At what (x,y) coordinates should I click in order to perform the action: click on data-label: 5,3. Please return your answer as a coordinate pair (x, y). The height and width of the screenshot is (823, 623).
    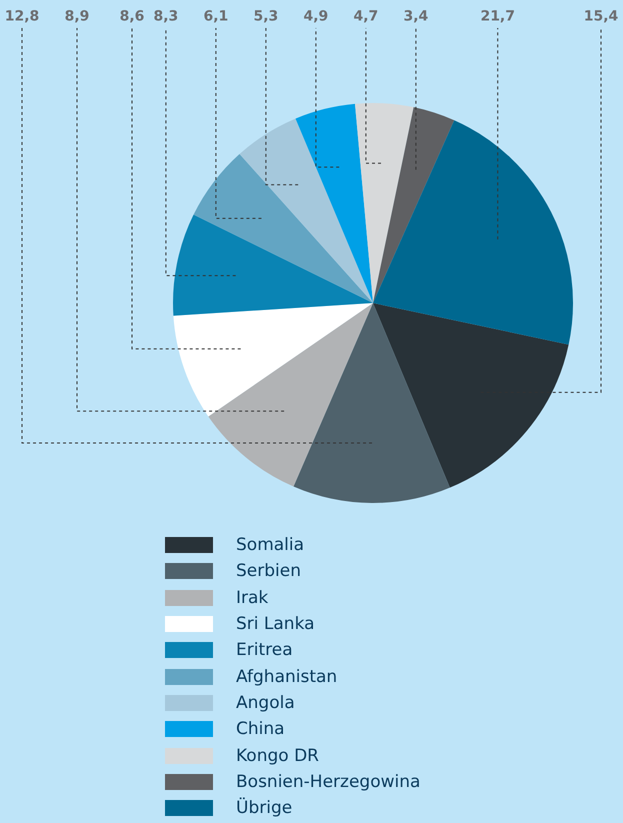
    Looking at the image, I should click on (265, 16).